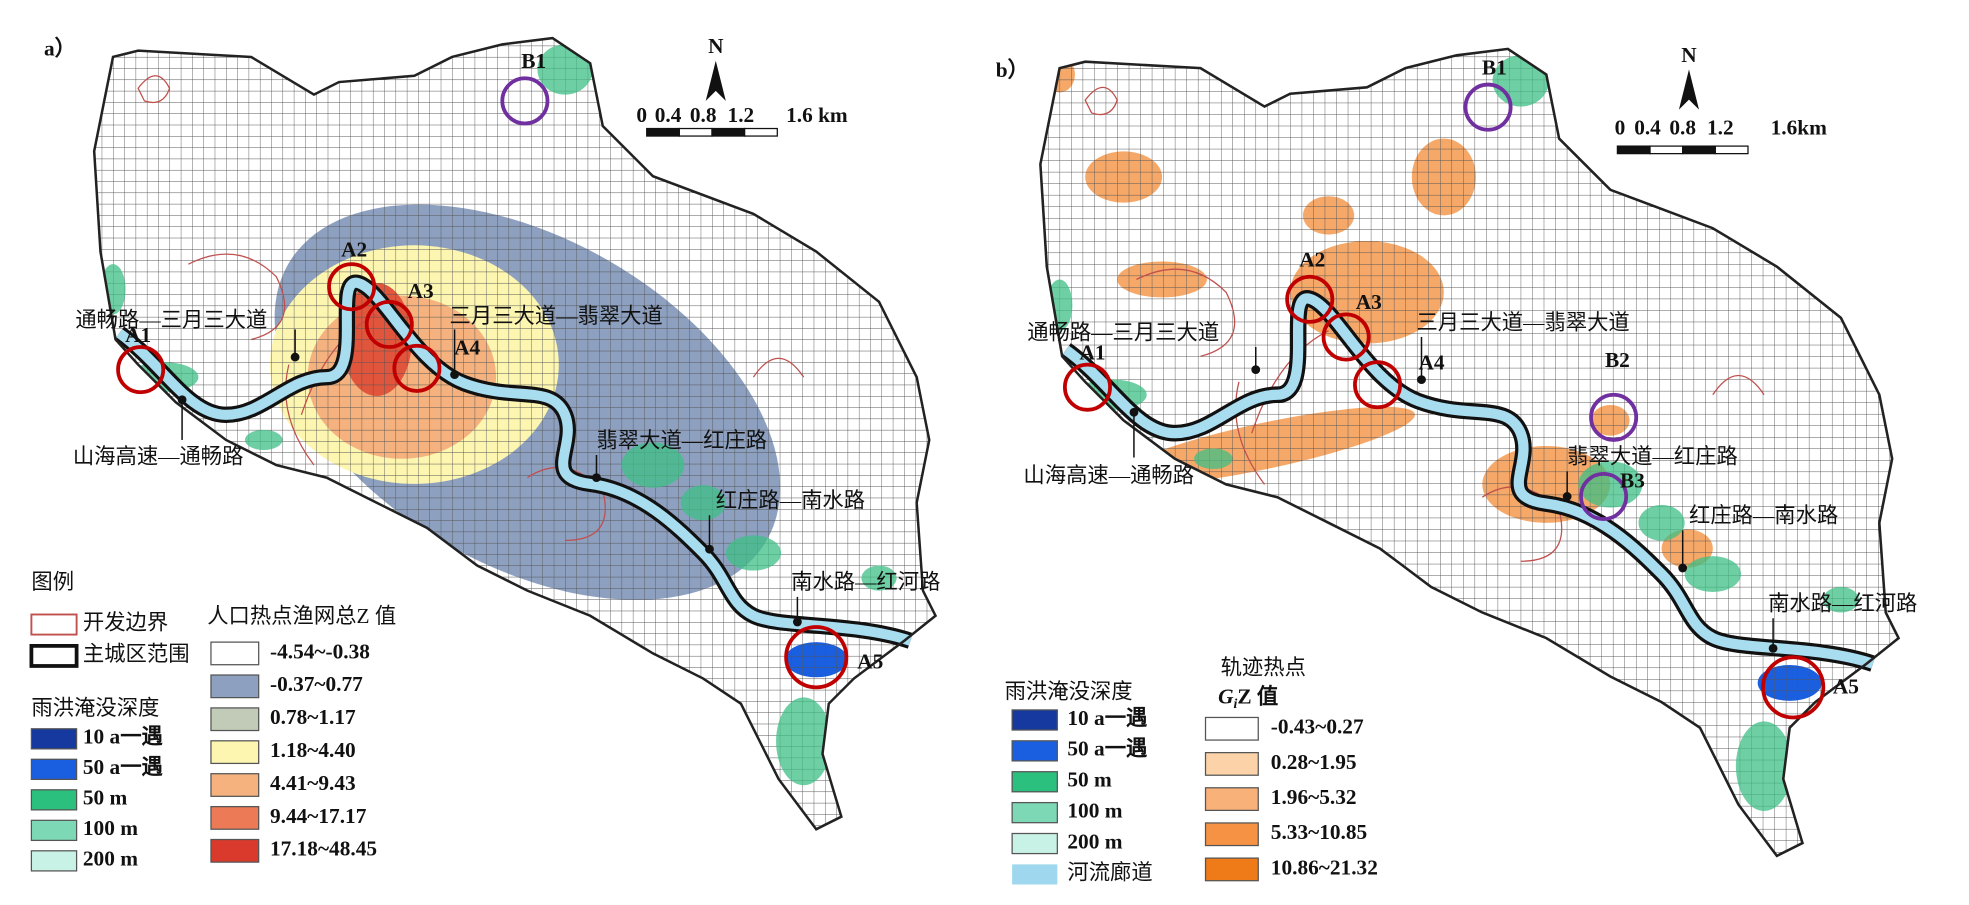 Image resolution: width=1969 pixels, height=905 pixels. Describe the element at coordinates (1314, 762) in the screenshot. I see `legend-label: 0.28~1.95` at that location.